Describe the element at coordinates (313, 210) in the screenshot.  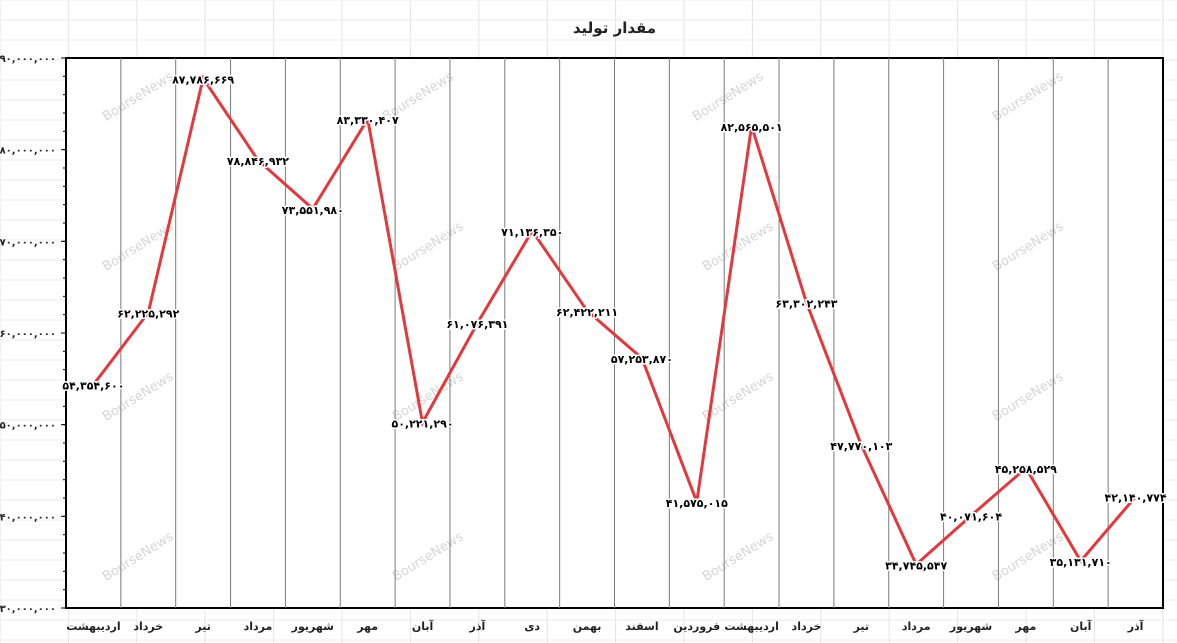
I see `data-label: ۷۳,۵۵۱,۹۸۰` at that location.